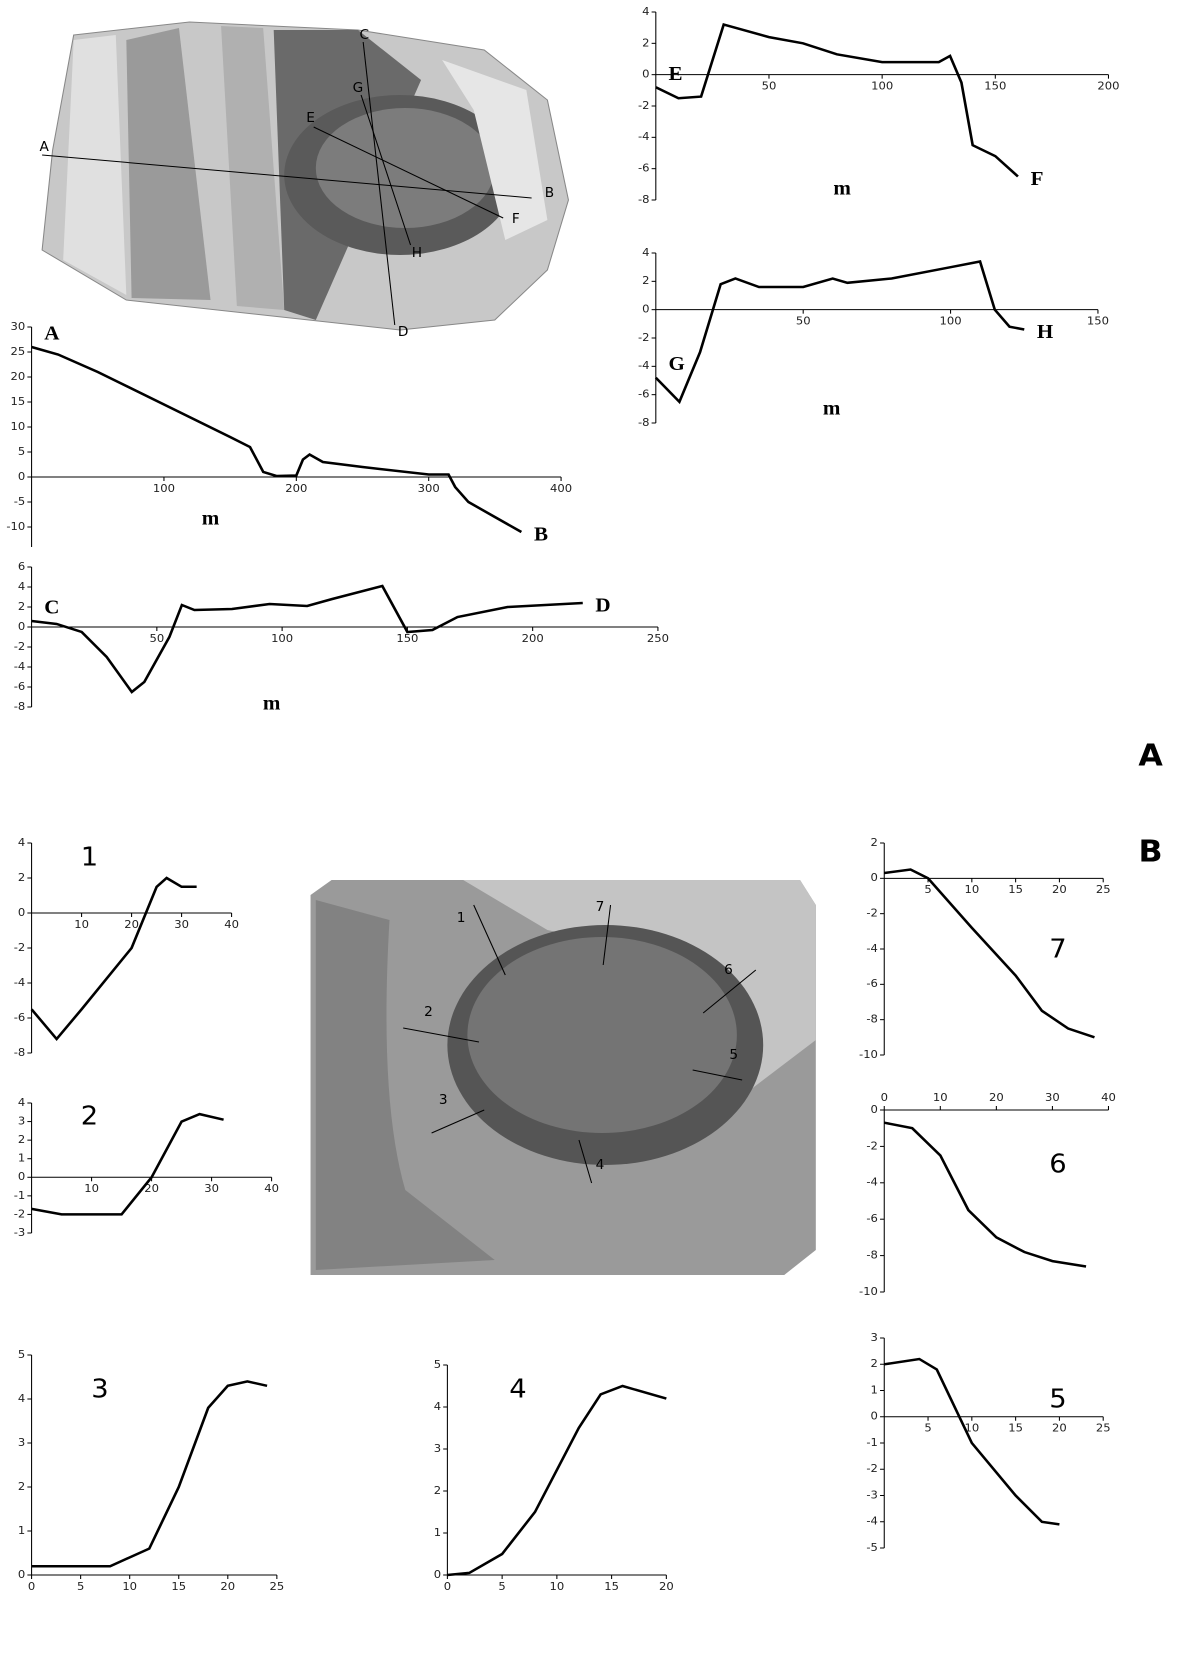 The image size is (1179, 1666). Describe the element at coordinates (516, 219) in the screenshot. I see `map-label: F` at that location.